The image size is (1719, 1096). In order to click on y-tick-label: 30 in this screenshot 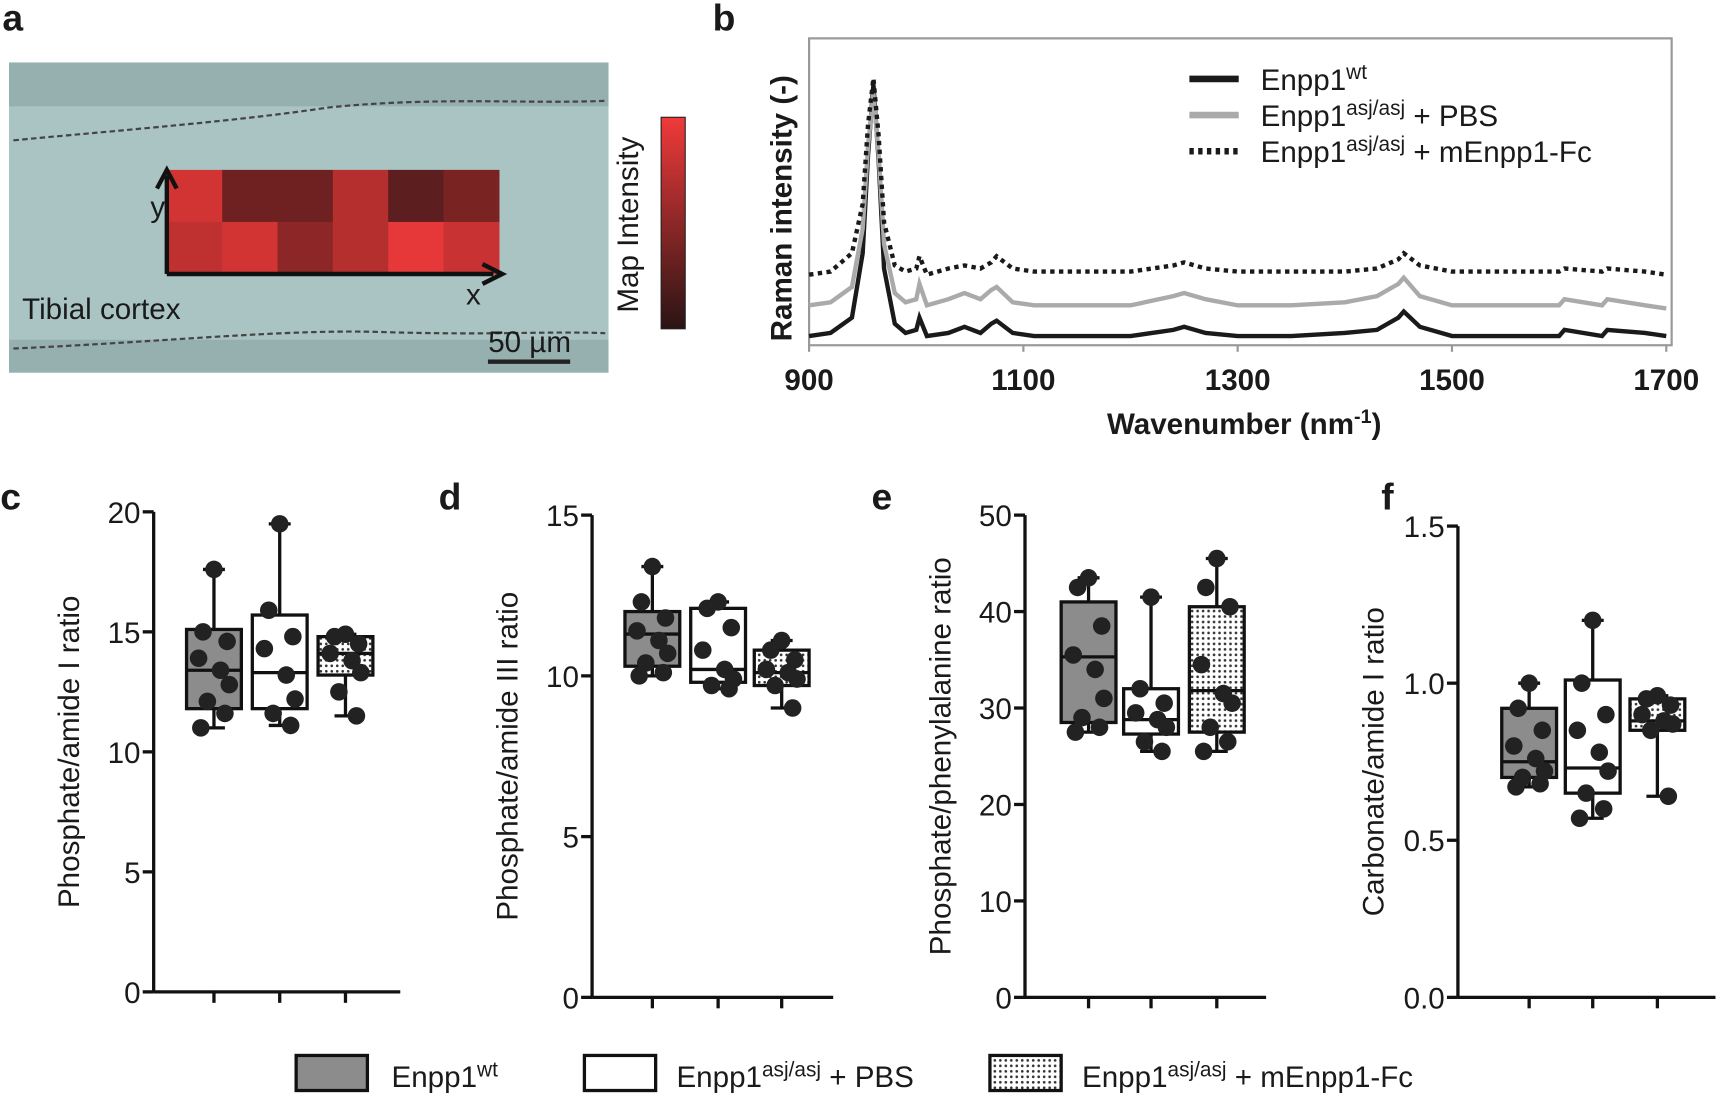, I will do `click(995, 709)`.